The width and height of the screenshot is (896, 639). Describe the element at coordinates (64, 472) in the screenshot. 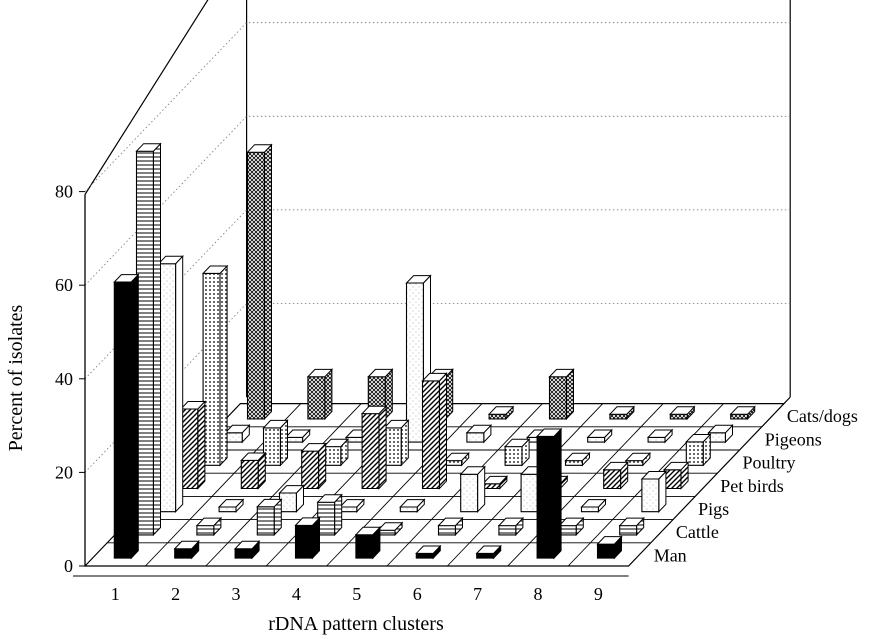

I see `y-tick-label: 20` at that location.